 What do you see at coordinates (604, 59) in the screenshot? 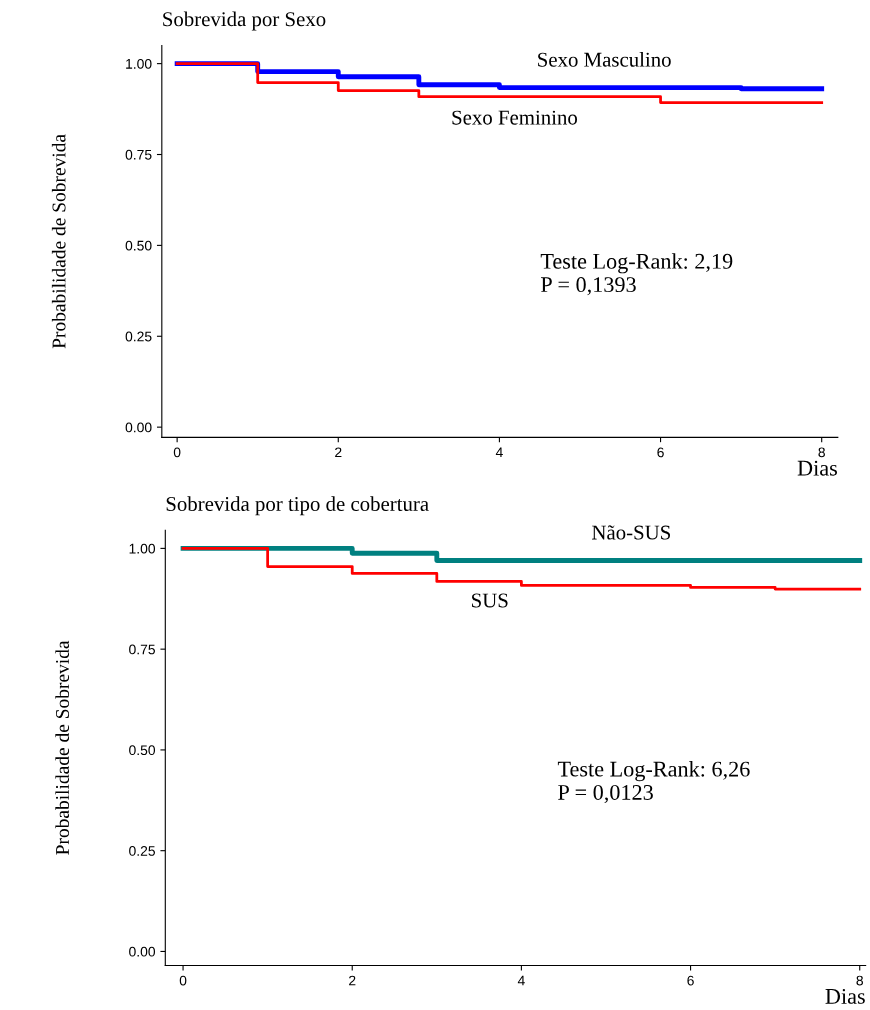
I see `series-label: Sexo Masculino` at bounding box center [604, 59].